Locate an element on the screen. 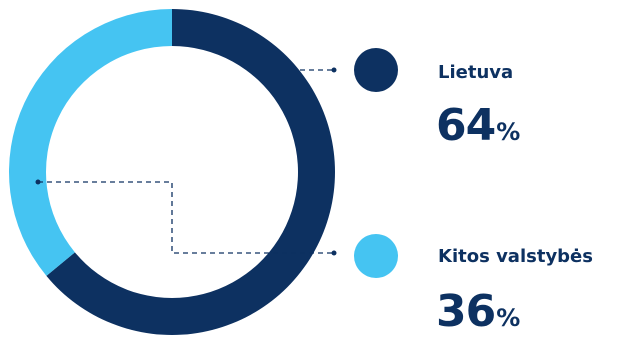 This screenshot has width=623, height=337. value-number: 64 is located at coordinates (466, 125).